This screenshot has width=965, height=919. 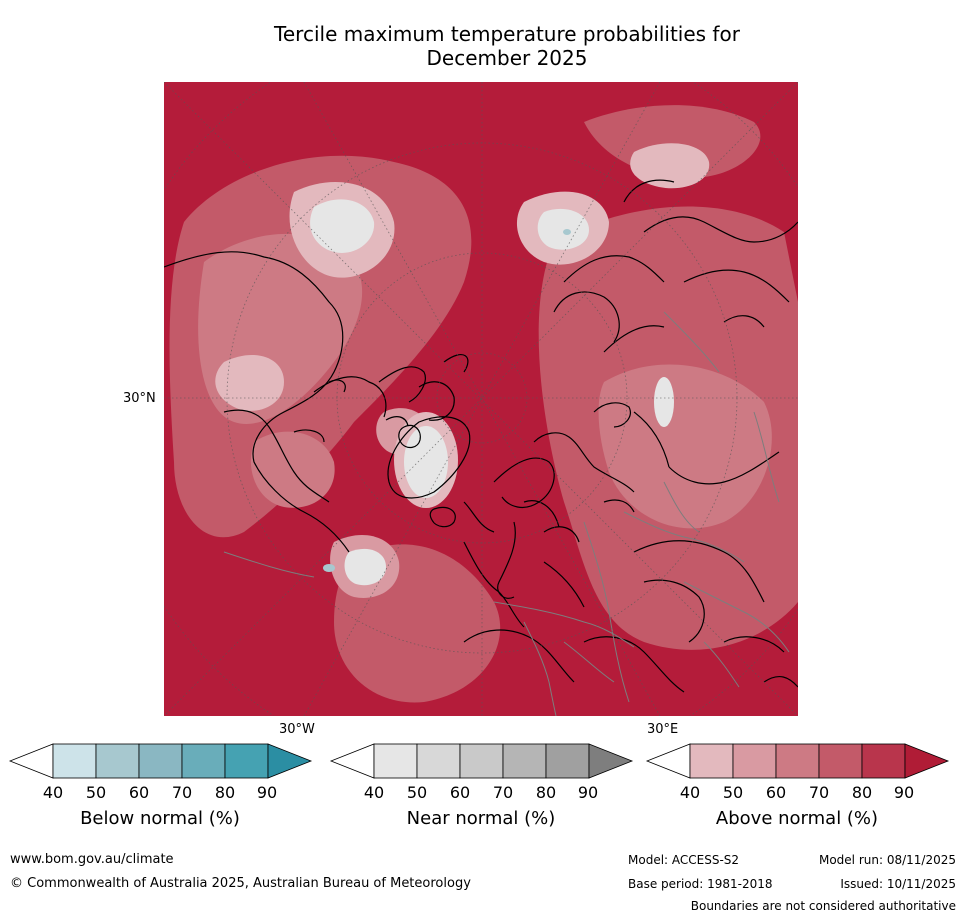 I want to click on colorbar-near-swatches, so click(x=481, y=761).